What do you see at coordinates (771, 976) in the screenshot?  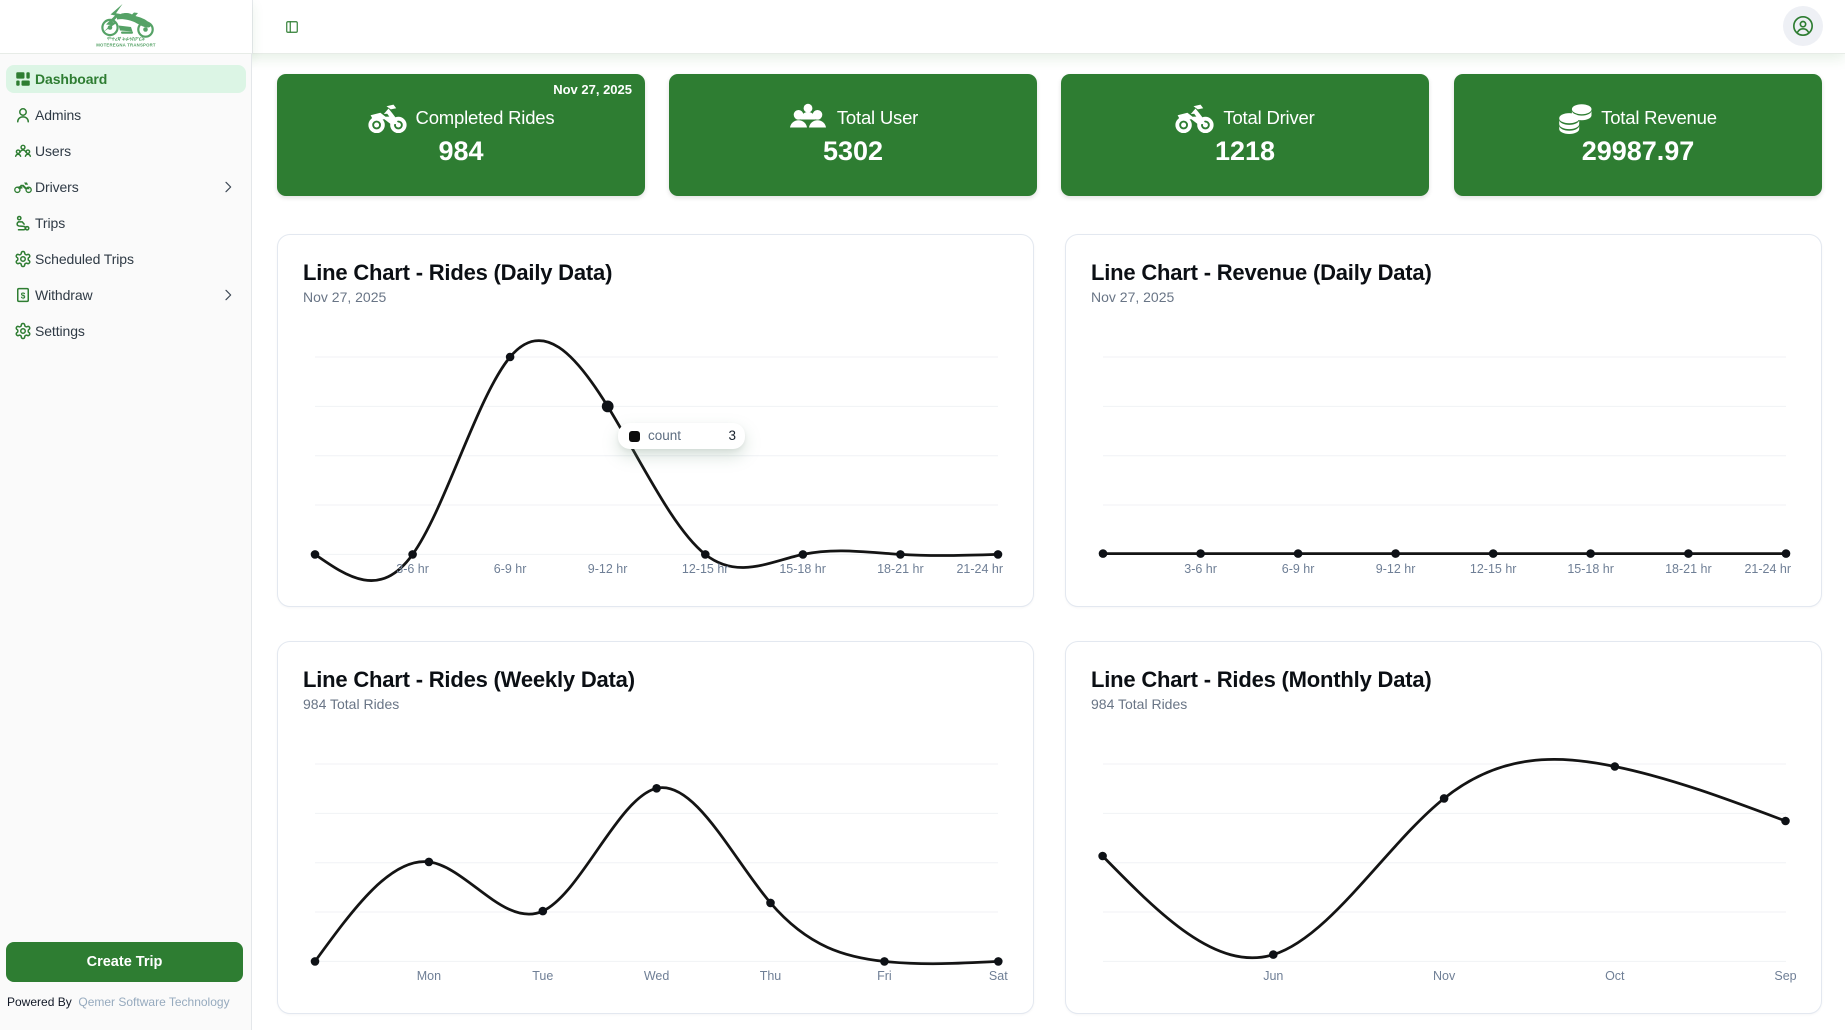 I see `svg-text: Thu` at bounding box center [771, 976].